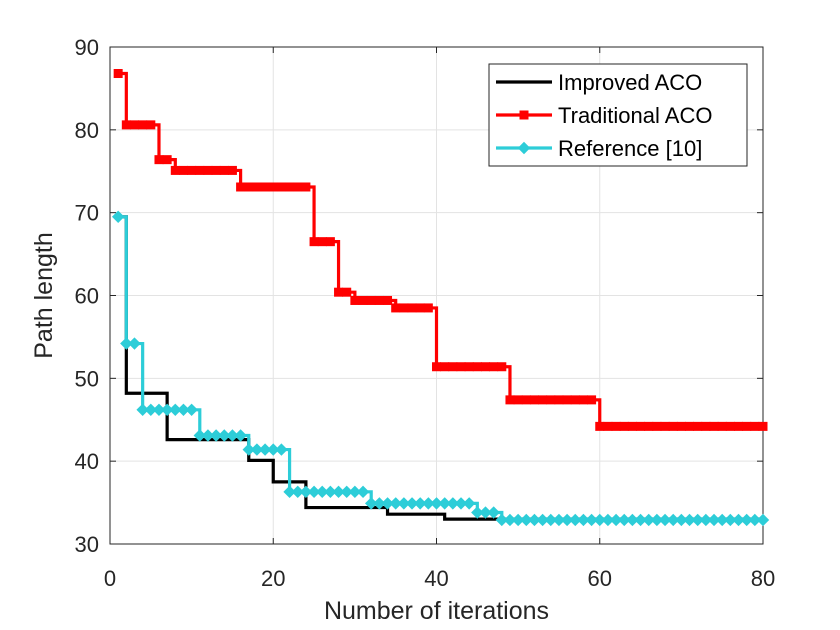 The height and width of the screenshot is (630, 840). Describe the element at coordinates (630, 148) in the screenshot. I see `legend-label-reference-10: Reference [10]` at that location.